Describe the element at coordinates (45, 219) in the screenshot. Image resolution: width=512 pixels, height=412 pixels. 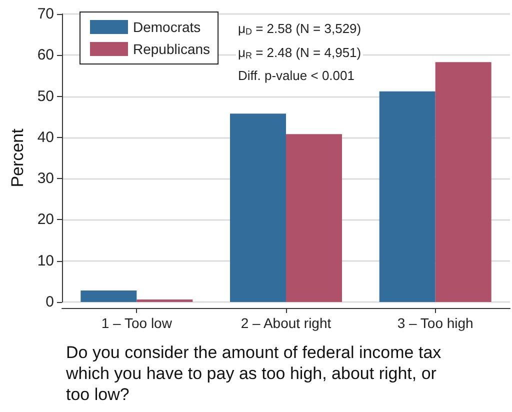
I see `y-tick-label: 20` at that location.